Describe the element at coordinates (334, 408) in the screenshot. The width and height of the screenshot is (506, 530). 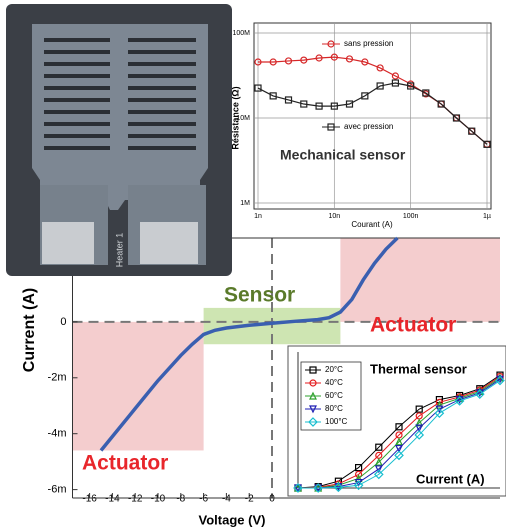
I see `legend-label: 80°C` at that location.